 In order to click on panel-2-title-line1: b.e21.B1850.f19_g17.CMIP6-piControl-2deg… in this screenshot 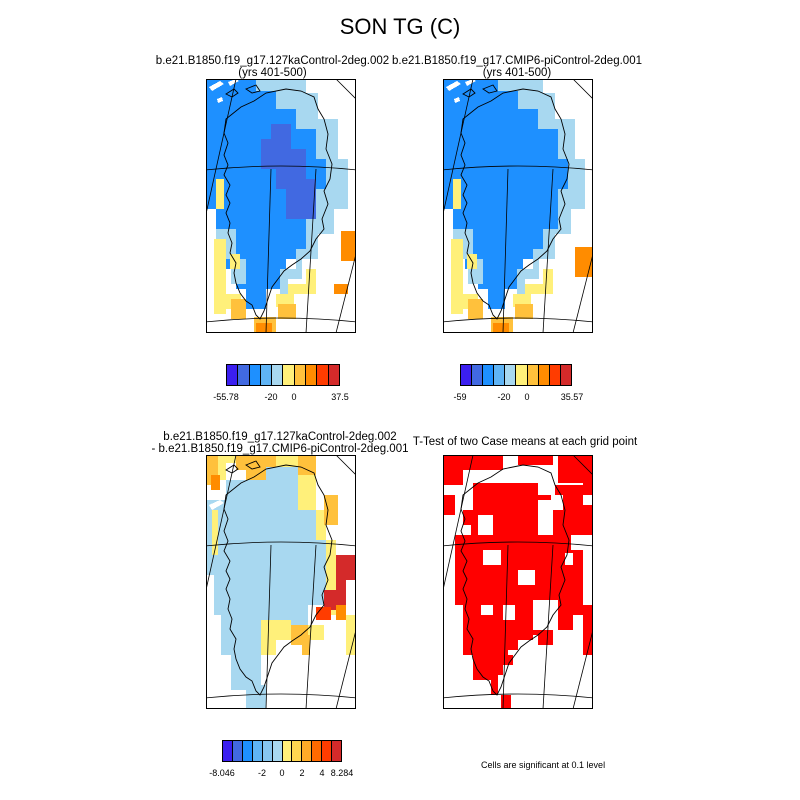, I will do `click(517, 61)`.